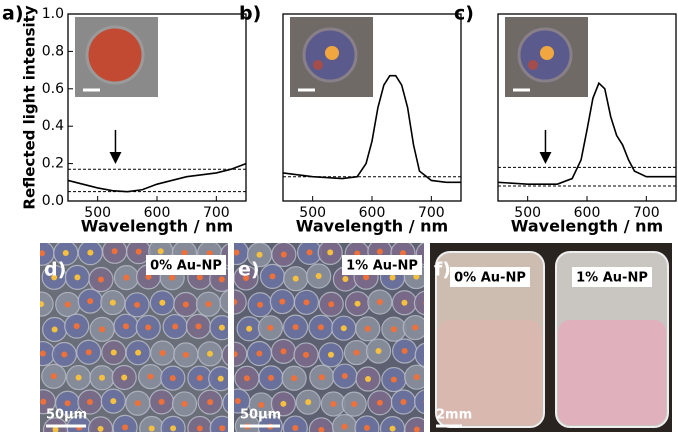 This screenshot has height=437, width=678. Describe the element at coordinates (318, 65) in the screenshot. I see `inset-spot` at that location.